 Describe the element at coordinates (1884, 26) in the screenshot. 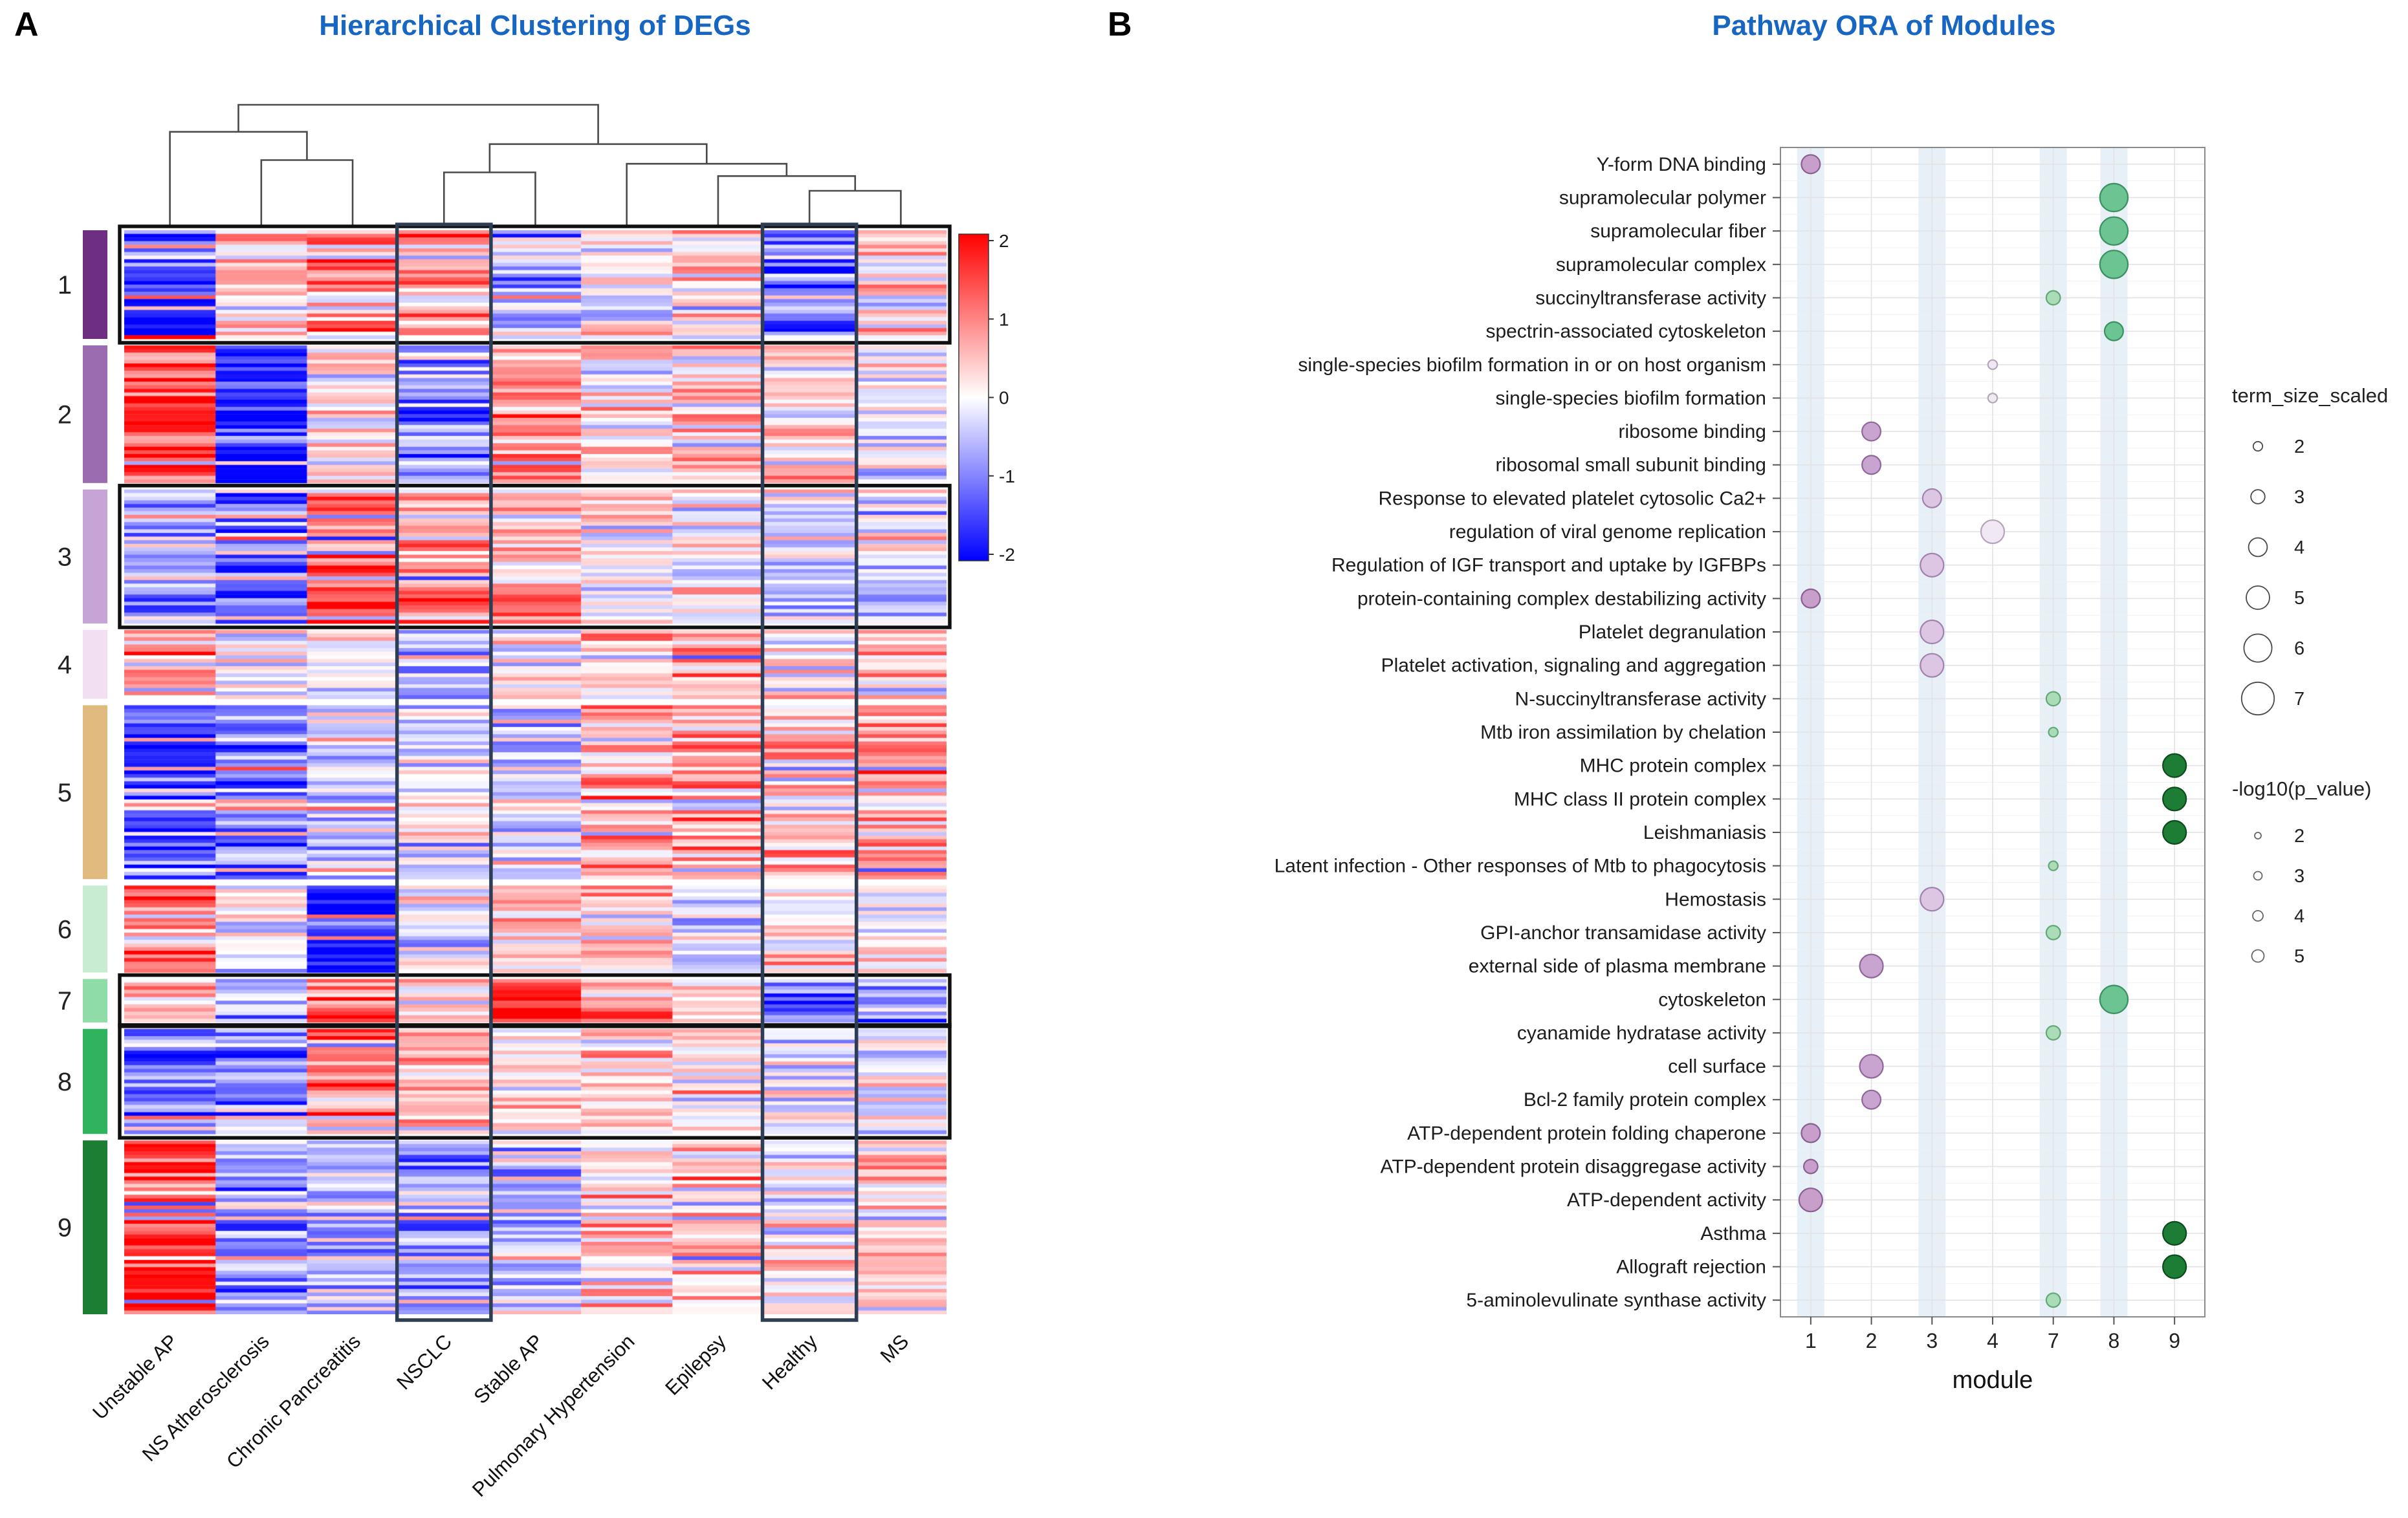

I see `panel-b-title: Pathway ORA of Modules` at that location.